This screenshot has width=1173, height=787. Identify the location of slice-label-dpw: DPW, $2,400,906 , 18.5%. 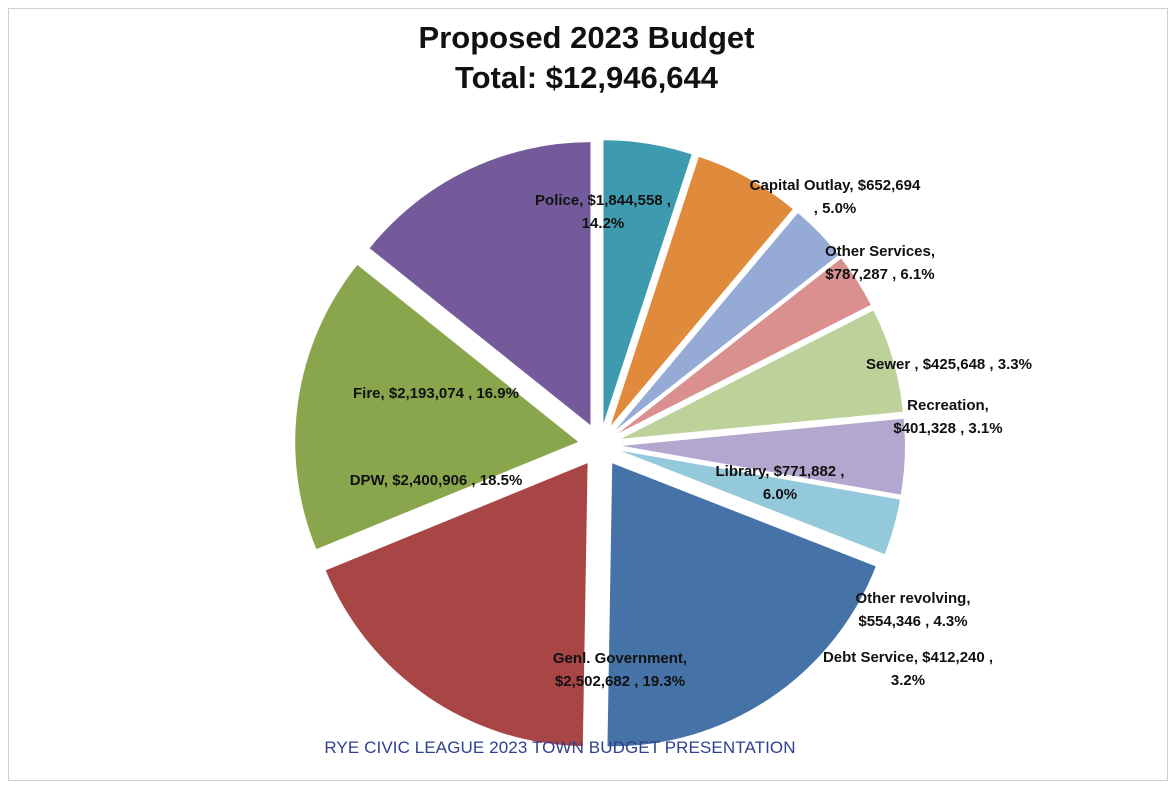
(436, 480).